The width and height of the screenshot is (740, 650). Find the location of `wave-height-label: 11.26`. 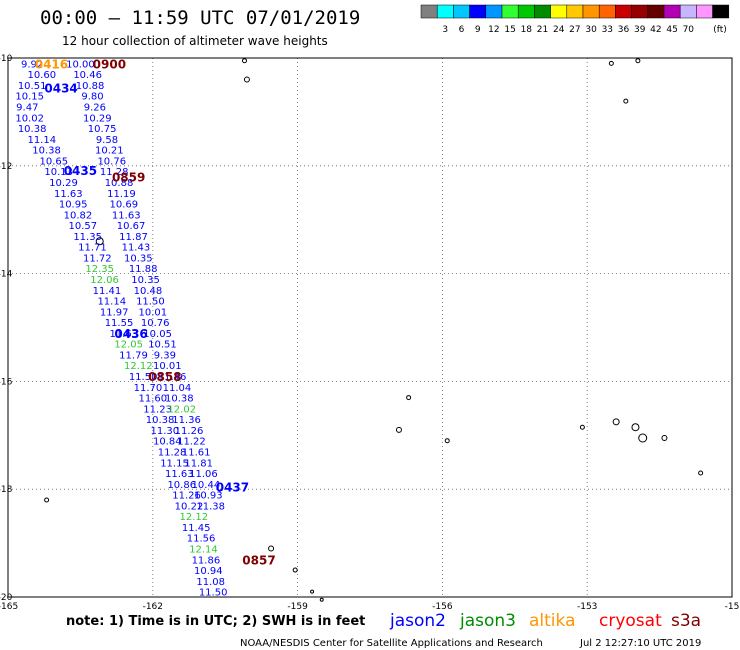

wave-height-label: 11.26 is located at coordinates (186, 496).